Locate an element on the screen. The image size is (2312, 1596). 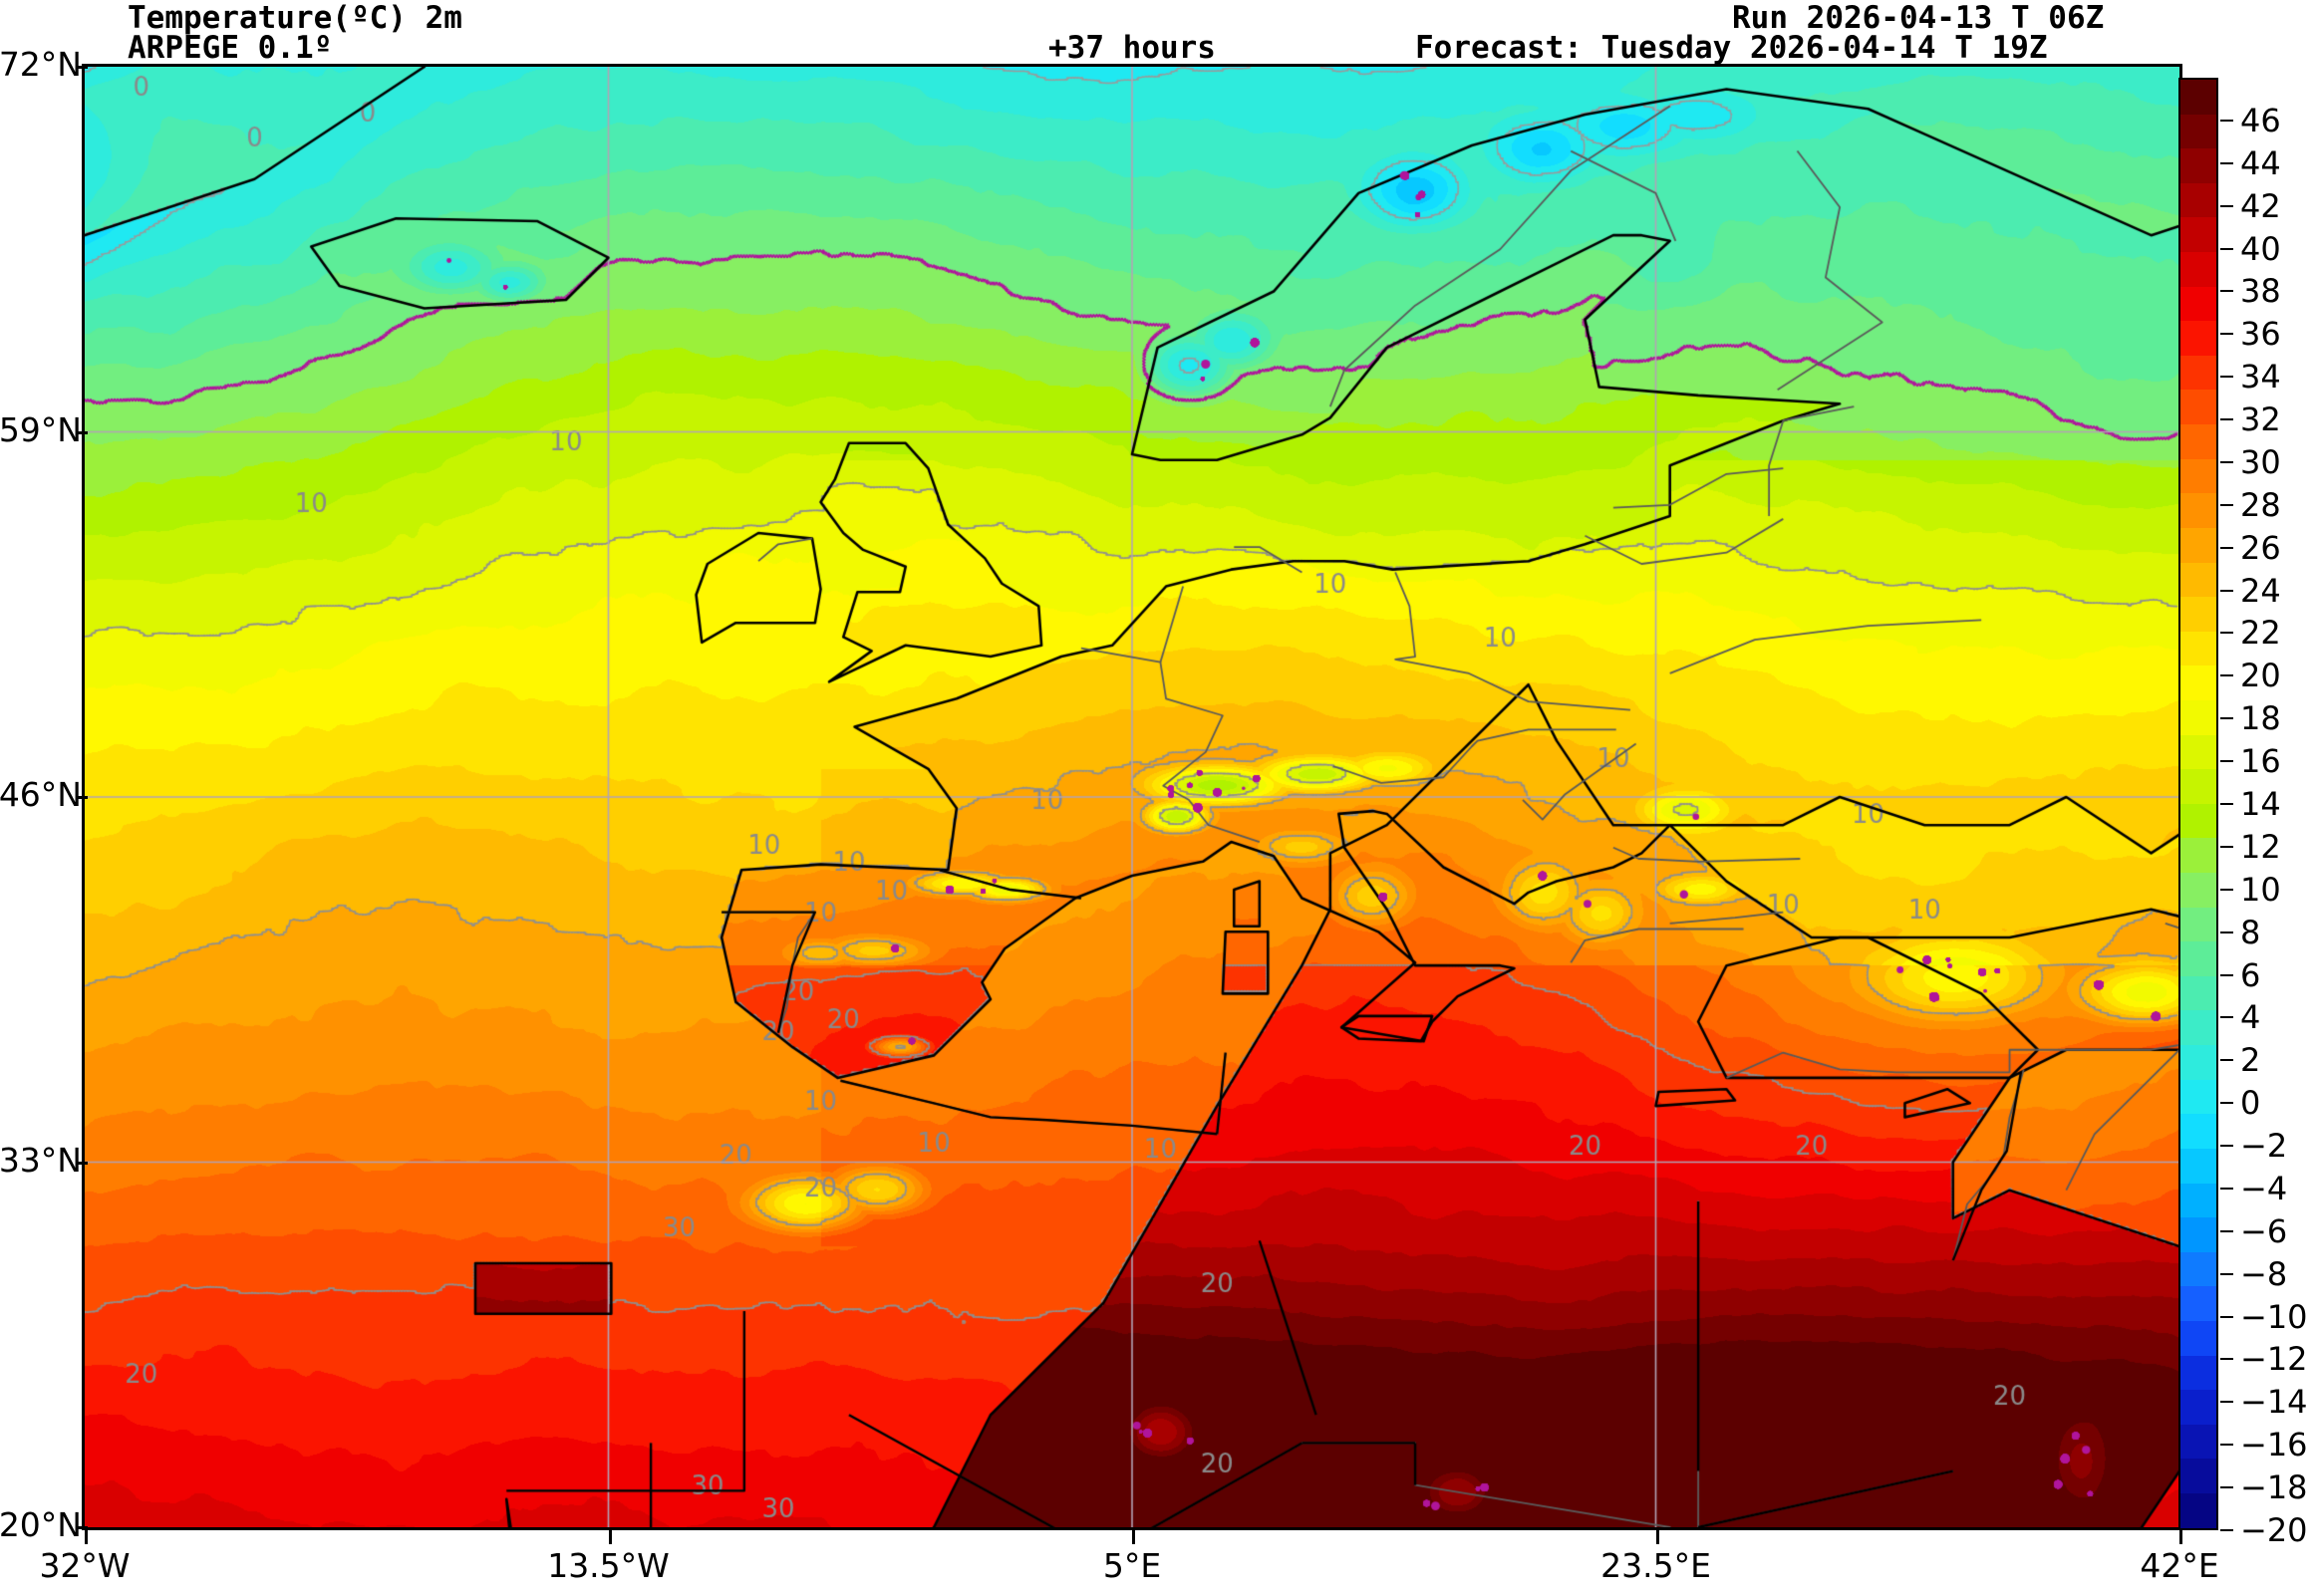
colorbar-tick-label: 24 is located at coordinates (2260, 590).